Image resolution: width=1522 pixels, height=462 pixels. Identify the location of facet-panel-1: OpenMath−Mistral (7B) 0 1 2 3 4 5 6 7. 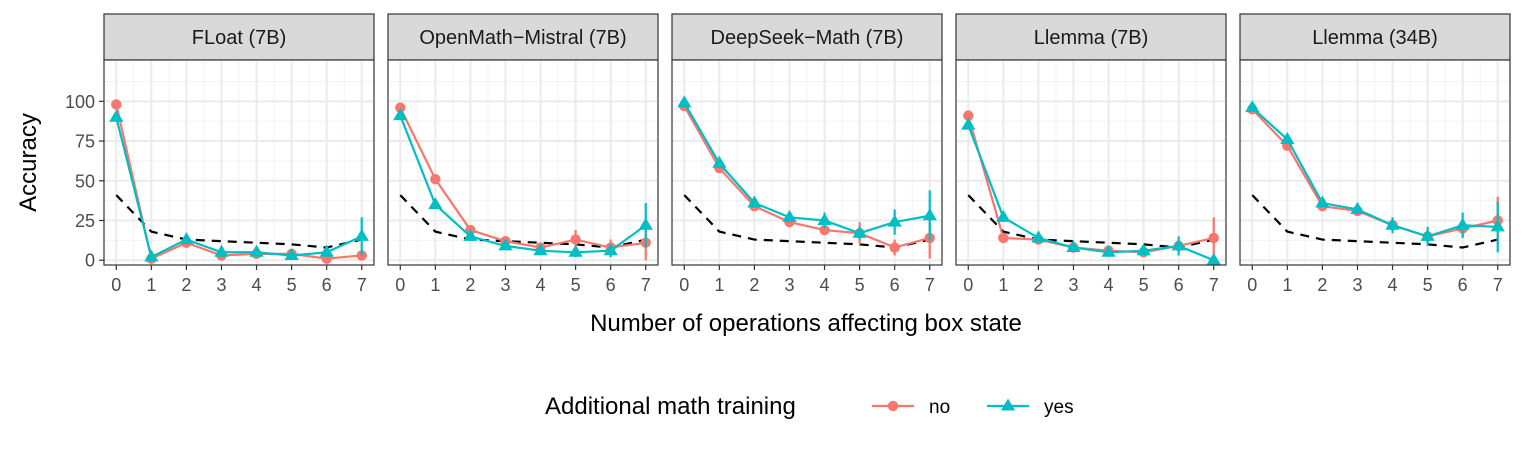
(523, 154).